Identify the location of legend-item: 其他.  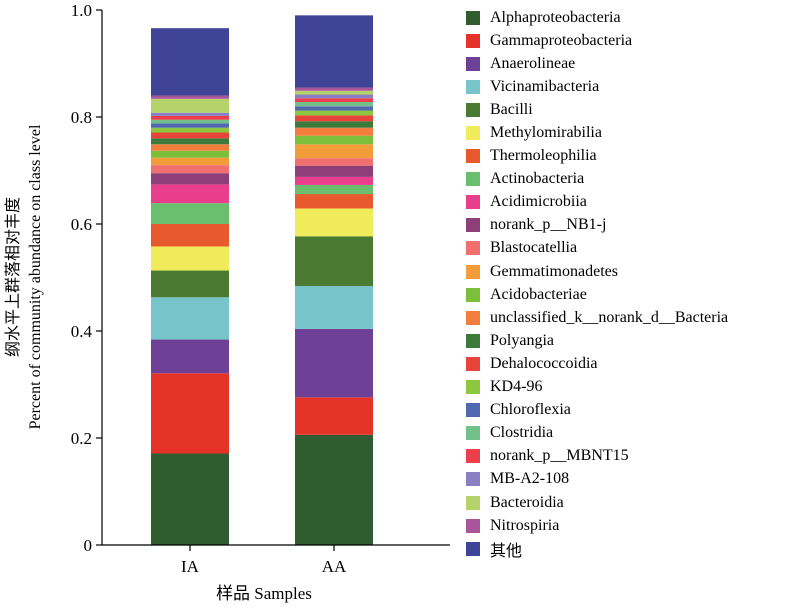
(597, 548).